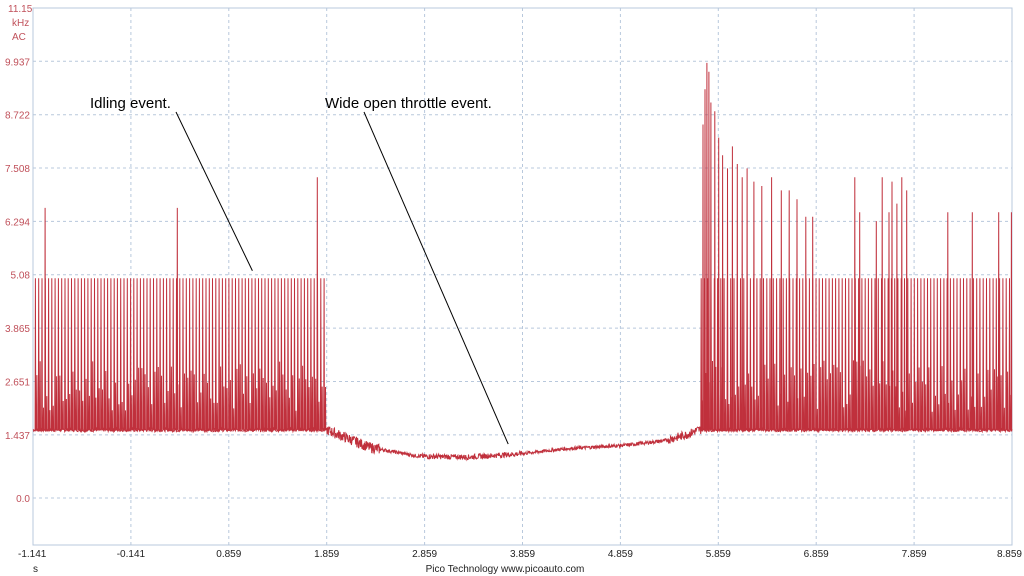  Describe the element at coordinates (914, 554) in the screenshot. I see `x-tick-label: 7.859` at that location.